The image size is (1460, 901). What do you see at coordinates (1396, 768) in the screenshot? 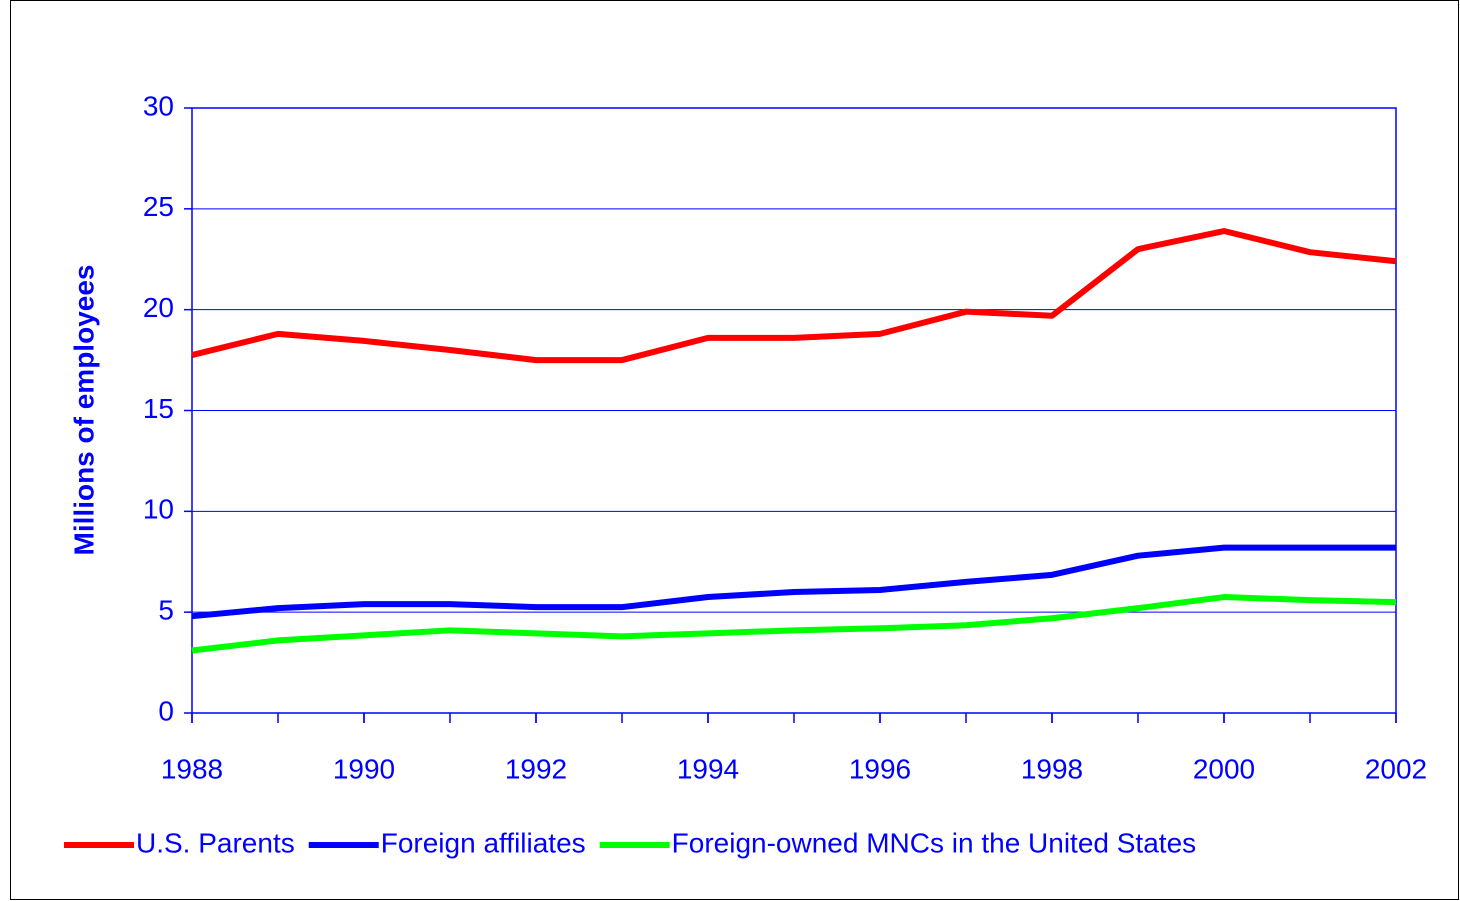
I see `x-tick-label: 2002` at bounding box center [1396, 768].